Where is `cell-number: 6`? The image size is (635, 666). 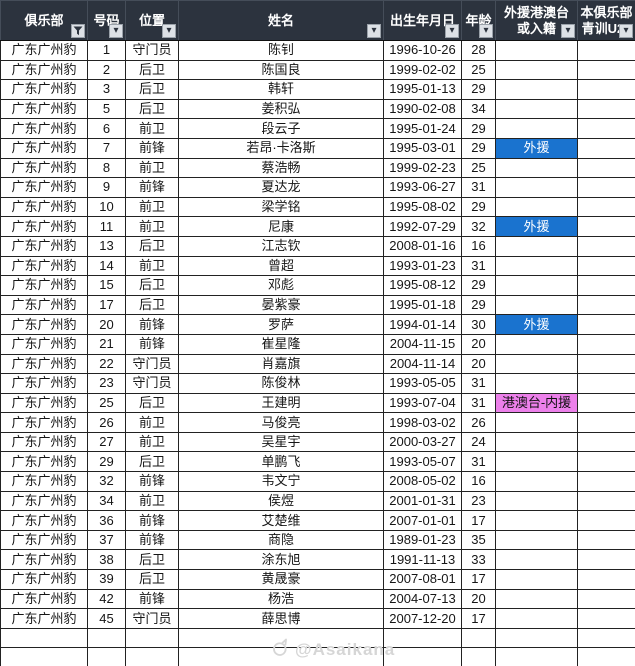 cell-number: 6 is located at coordinates (106, 128).